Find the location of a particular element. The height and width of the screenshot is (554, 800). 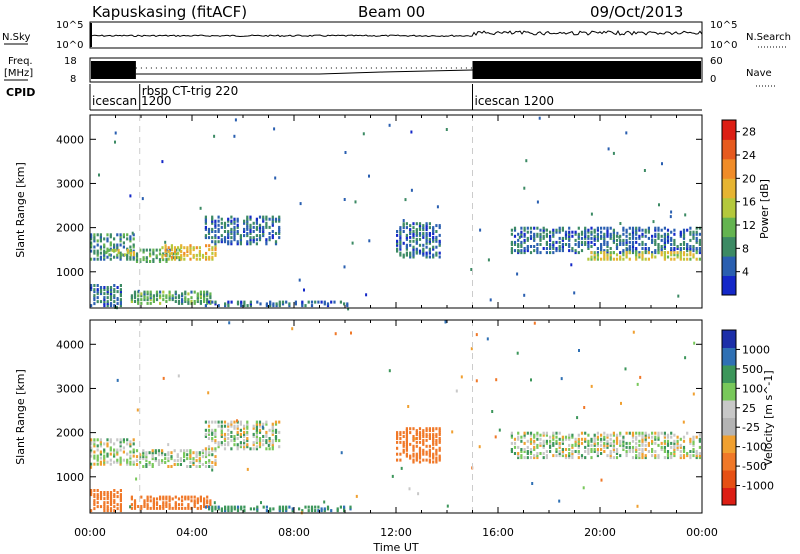

nave-tick-bottom: 0 is located at coordinates (713, 79).